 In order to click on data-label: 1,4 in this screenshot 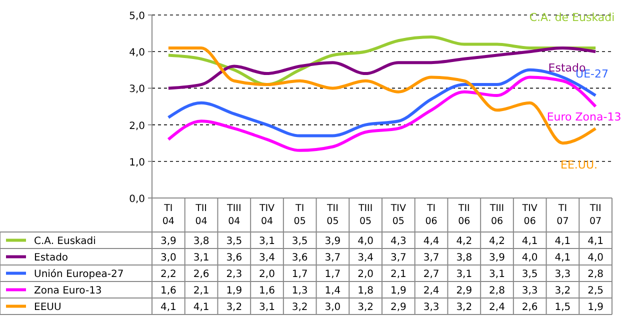, I will do `click(332, 291)`.